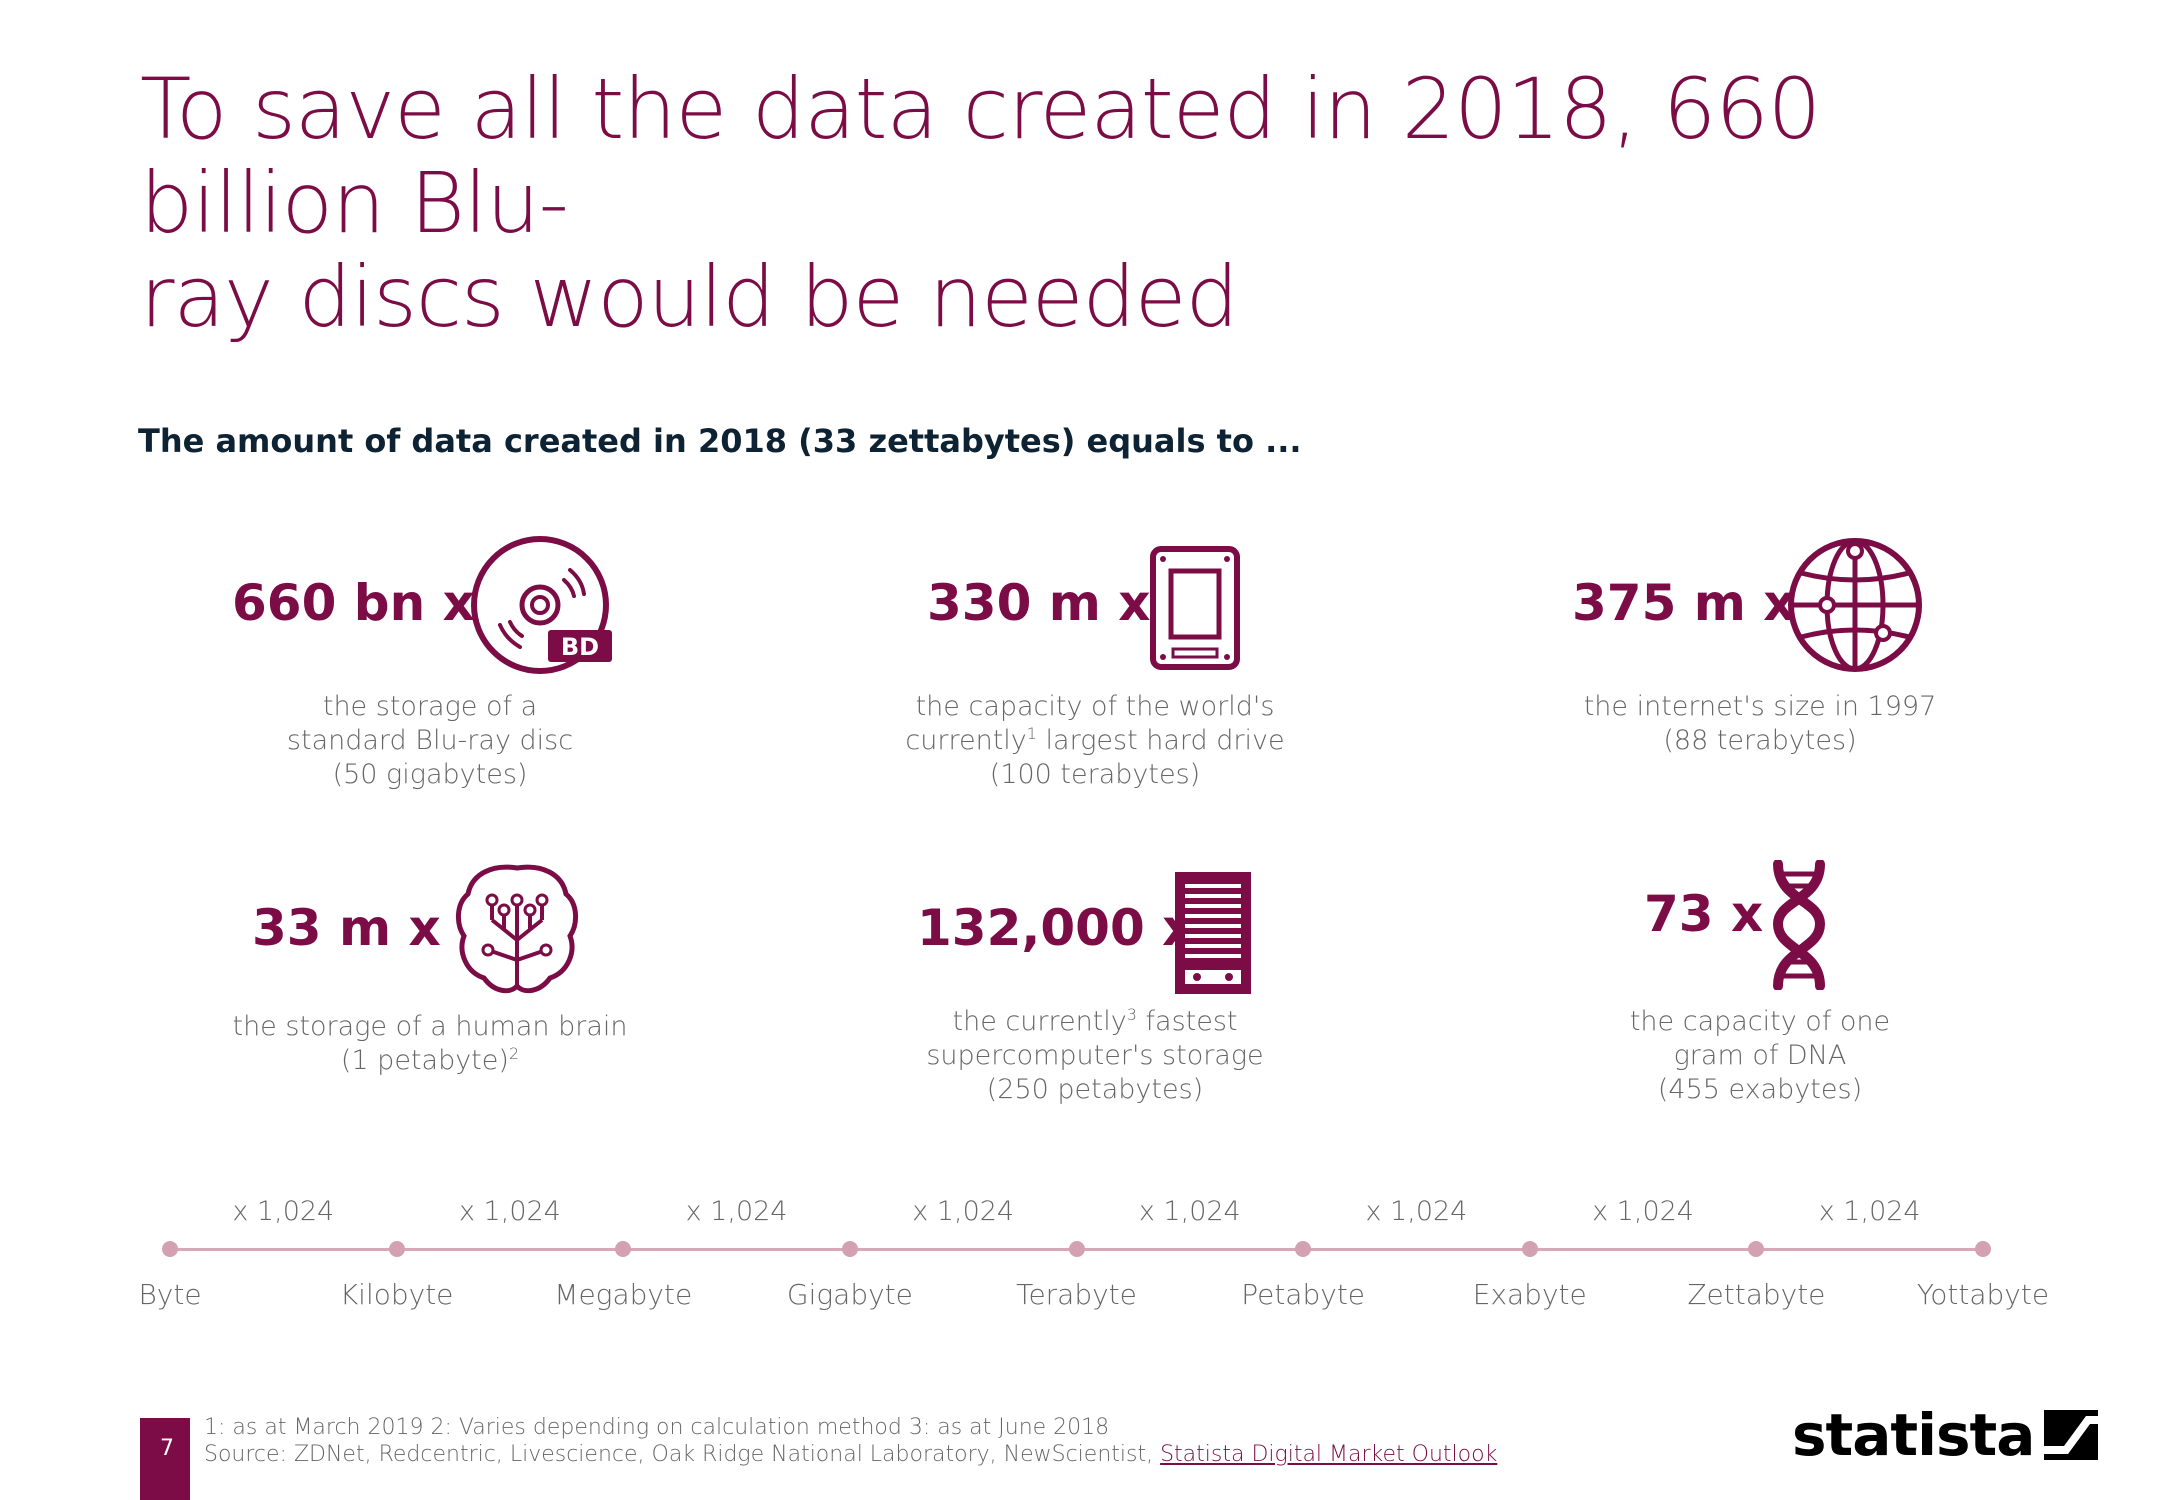  What do you see at coordinates (1303, 1294) in the screenshot?
I see `timeline-unit-label: Petabyte` at bounding box center [1303, 1294].